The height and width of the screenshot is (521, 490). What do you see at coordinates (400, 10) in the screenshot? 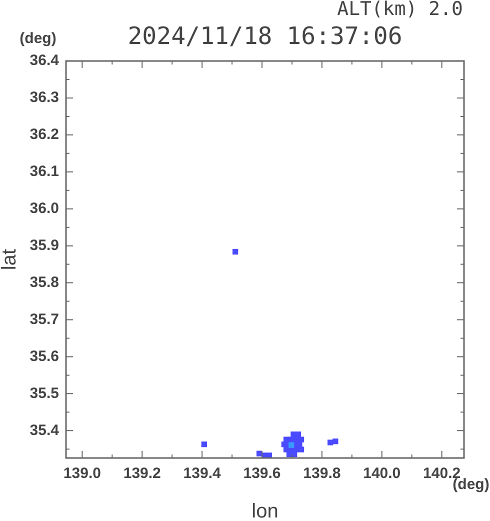
I see `text: ALT(km) 2.0` at bounding box center [400, 10].